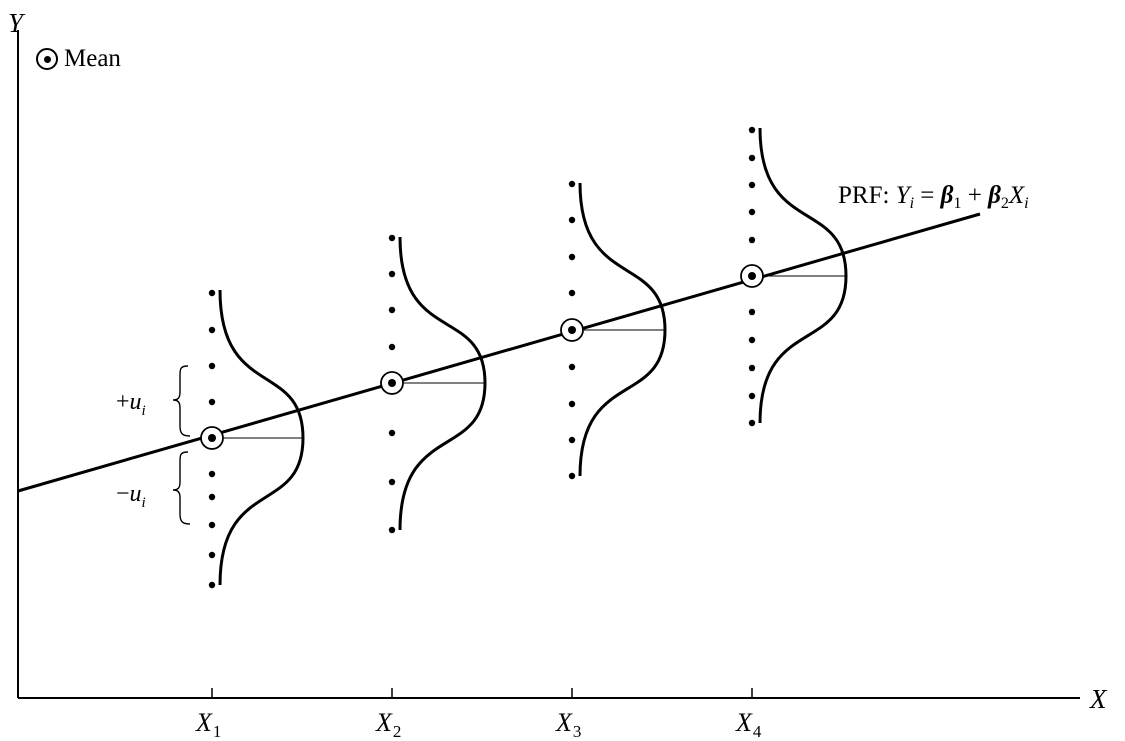 Image resolution: width=1125 pixels, height=741 pixels. Describe the element at coordinates (143, 503) in the screenshot. I see `minus-u-sub: i` at that location.